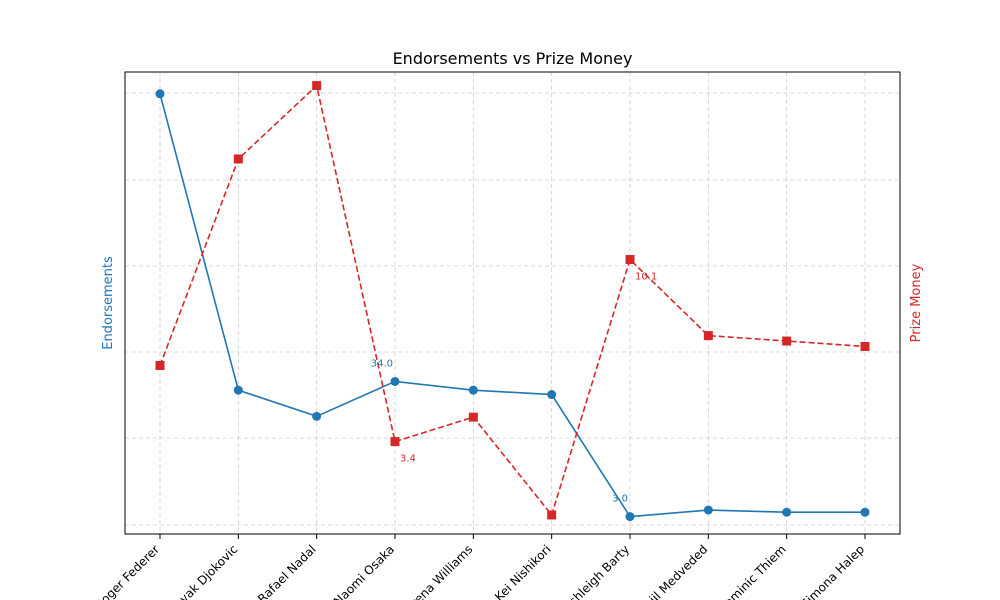 The height and width of the screenshot is (600, 1000). I want to click on x-tick-label: Rafael Nadal, so click(287, 571).